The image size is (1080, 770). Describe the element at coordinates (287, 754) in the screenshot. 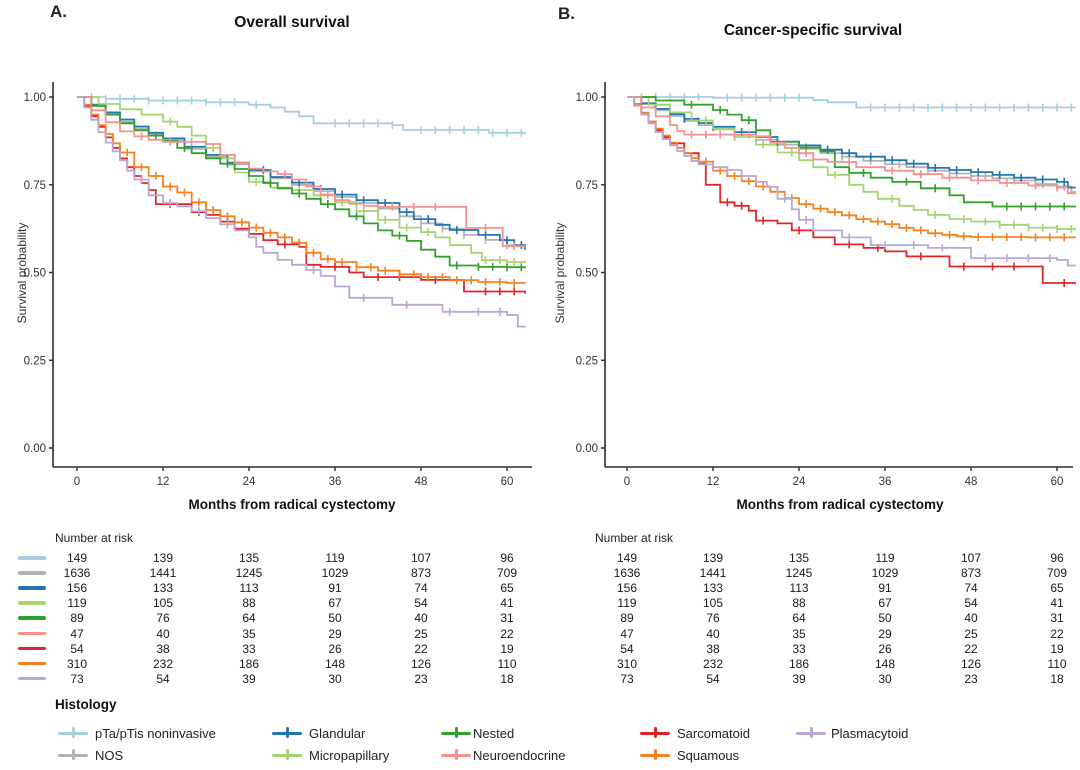

I see `micropapillary-legend-cross` at that location.